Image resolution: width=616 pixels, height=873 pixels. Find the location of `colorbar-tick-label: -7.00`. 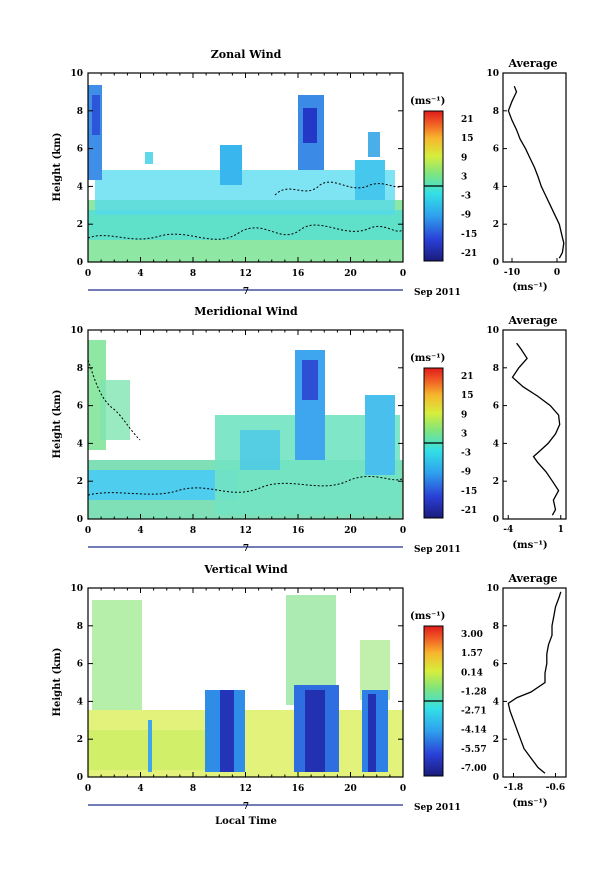

colorbar-tick-label: -7.00 is located at coordinates (474, 769).